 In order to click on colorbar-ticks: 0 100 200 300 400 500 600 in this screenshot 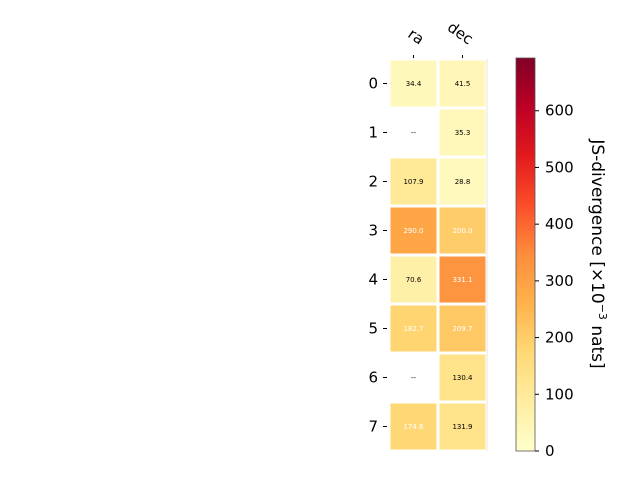, I will do `click(554, 281)`.